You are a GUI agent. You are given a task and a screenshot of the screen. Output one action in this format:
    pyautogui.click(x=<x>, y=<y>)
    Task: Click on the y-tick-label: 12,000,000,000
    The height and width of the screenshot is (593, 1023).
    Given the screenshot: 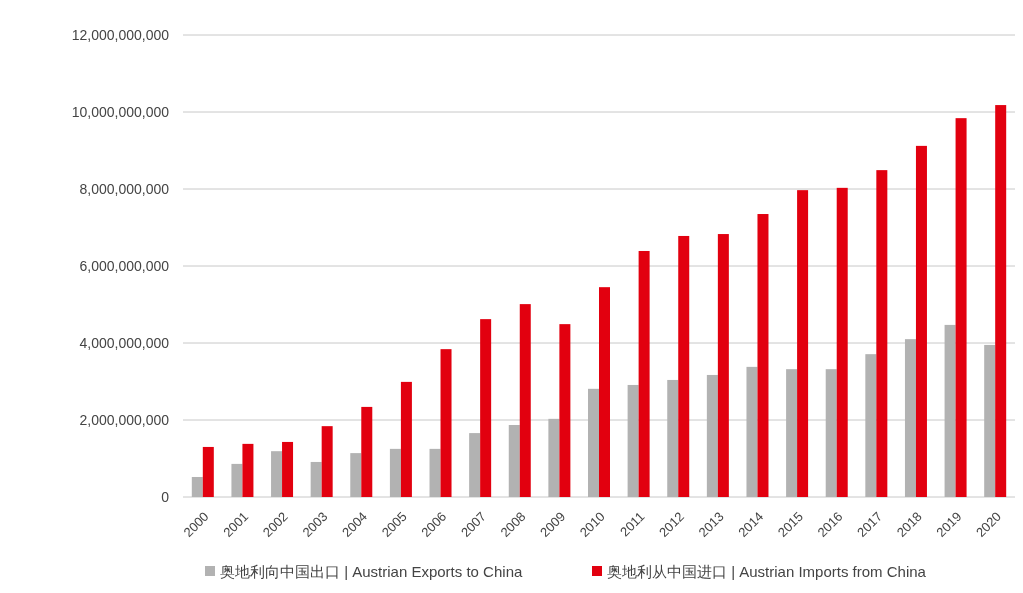 What is the action you would take?
    pyautogui.click(x=120, y=35)
    